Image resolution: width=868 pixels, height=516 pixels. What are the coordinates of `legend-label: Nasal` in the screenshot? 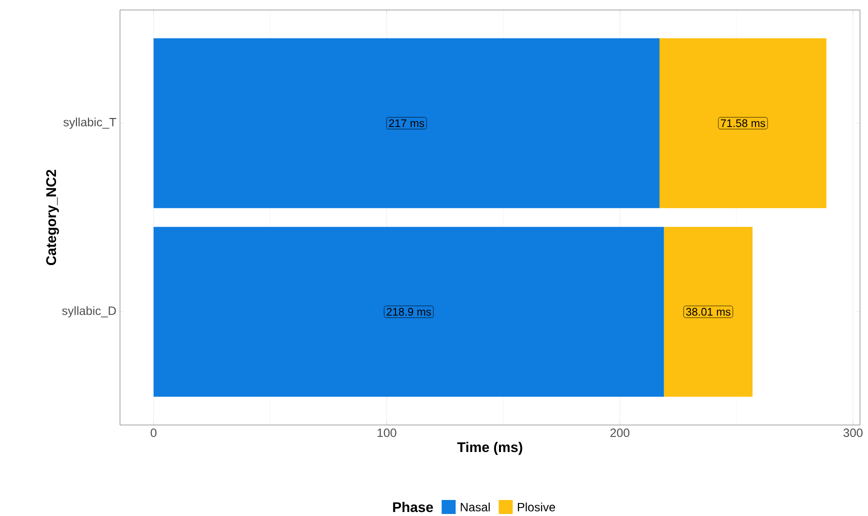 It's located at (475, 507).